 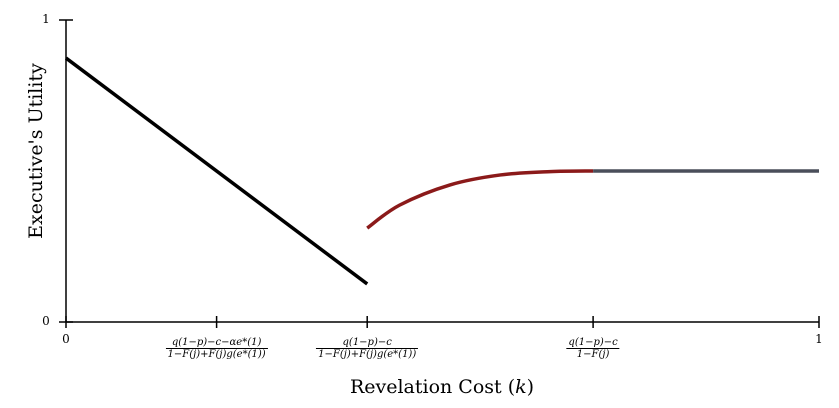 What do you see at coordinates (36, 151) in the screenshot?
I see `y-axis-label: Executive's Utility` at bounding box center [36, 151].